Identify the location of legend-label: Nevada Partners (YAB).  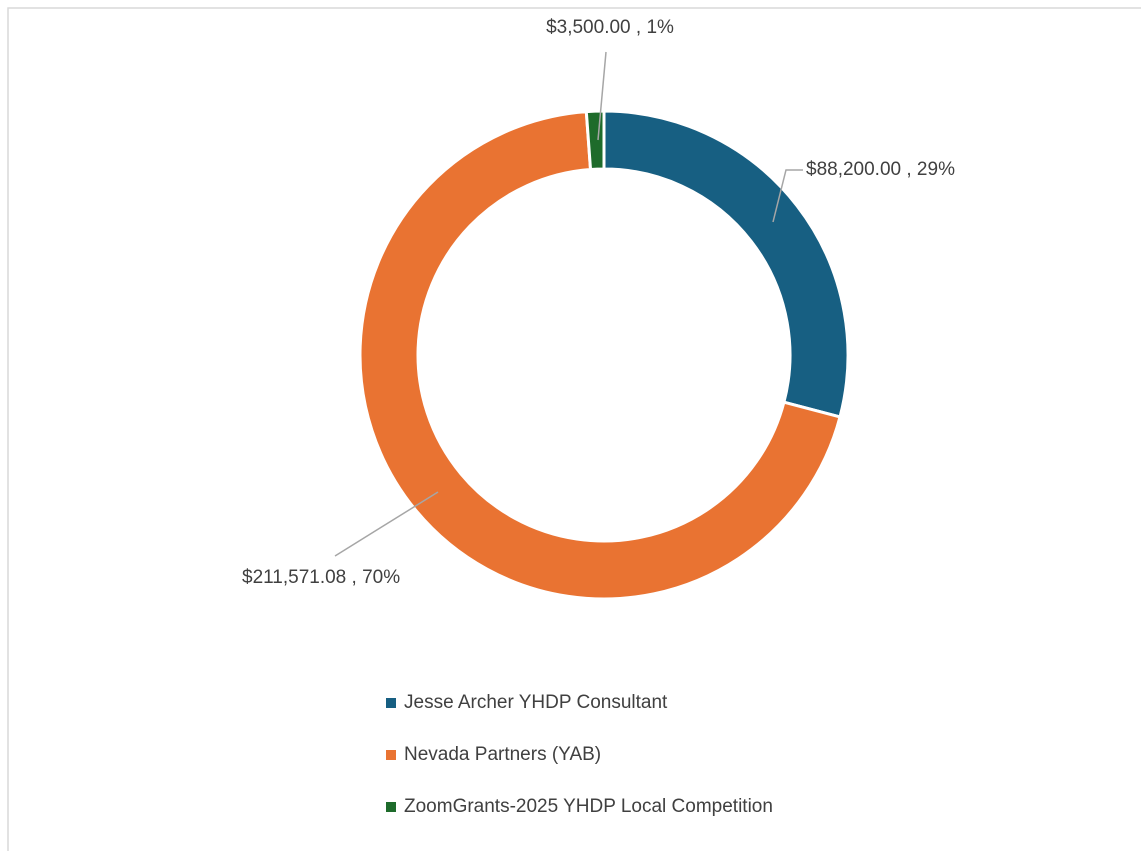
(502, 754).